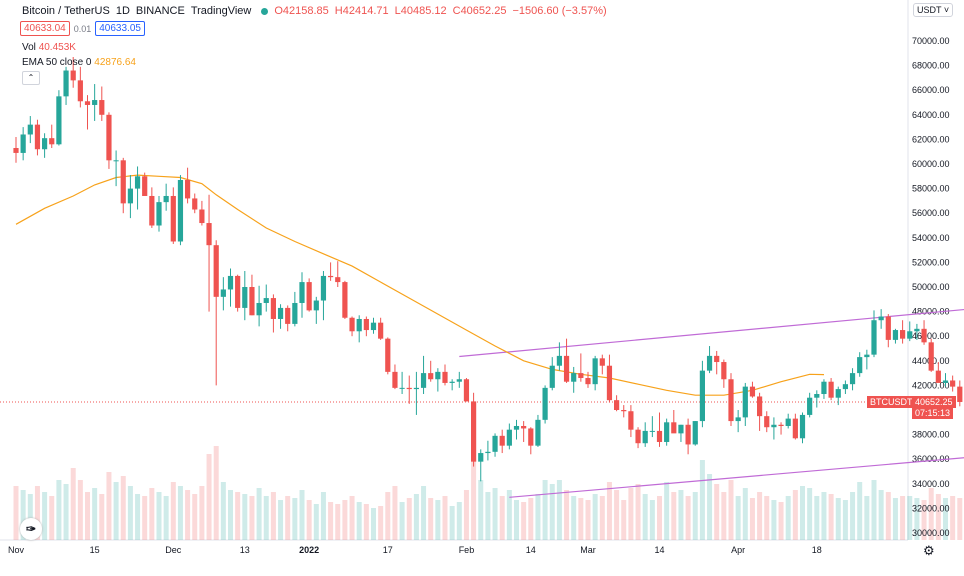 The image size is (964, 576). I want to click on buy-button: 40633.05, so click(120, 28).